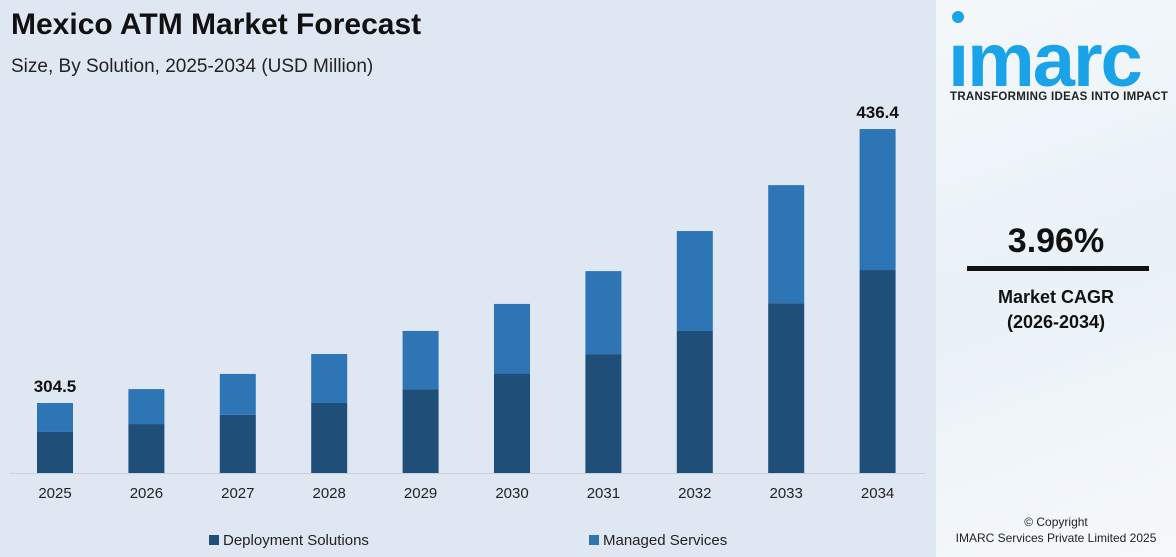  I want to click on svg-text: ımarc, so click(1045, 55).